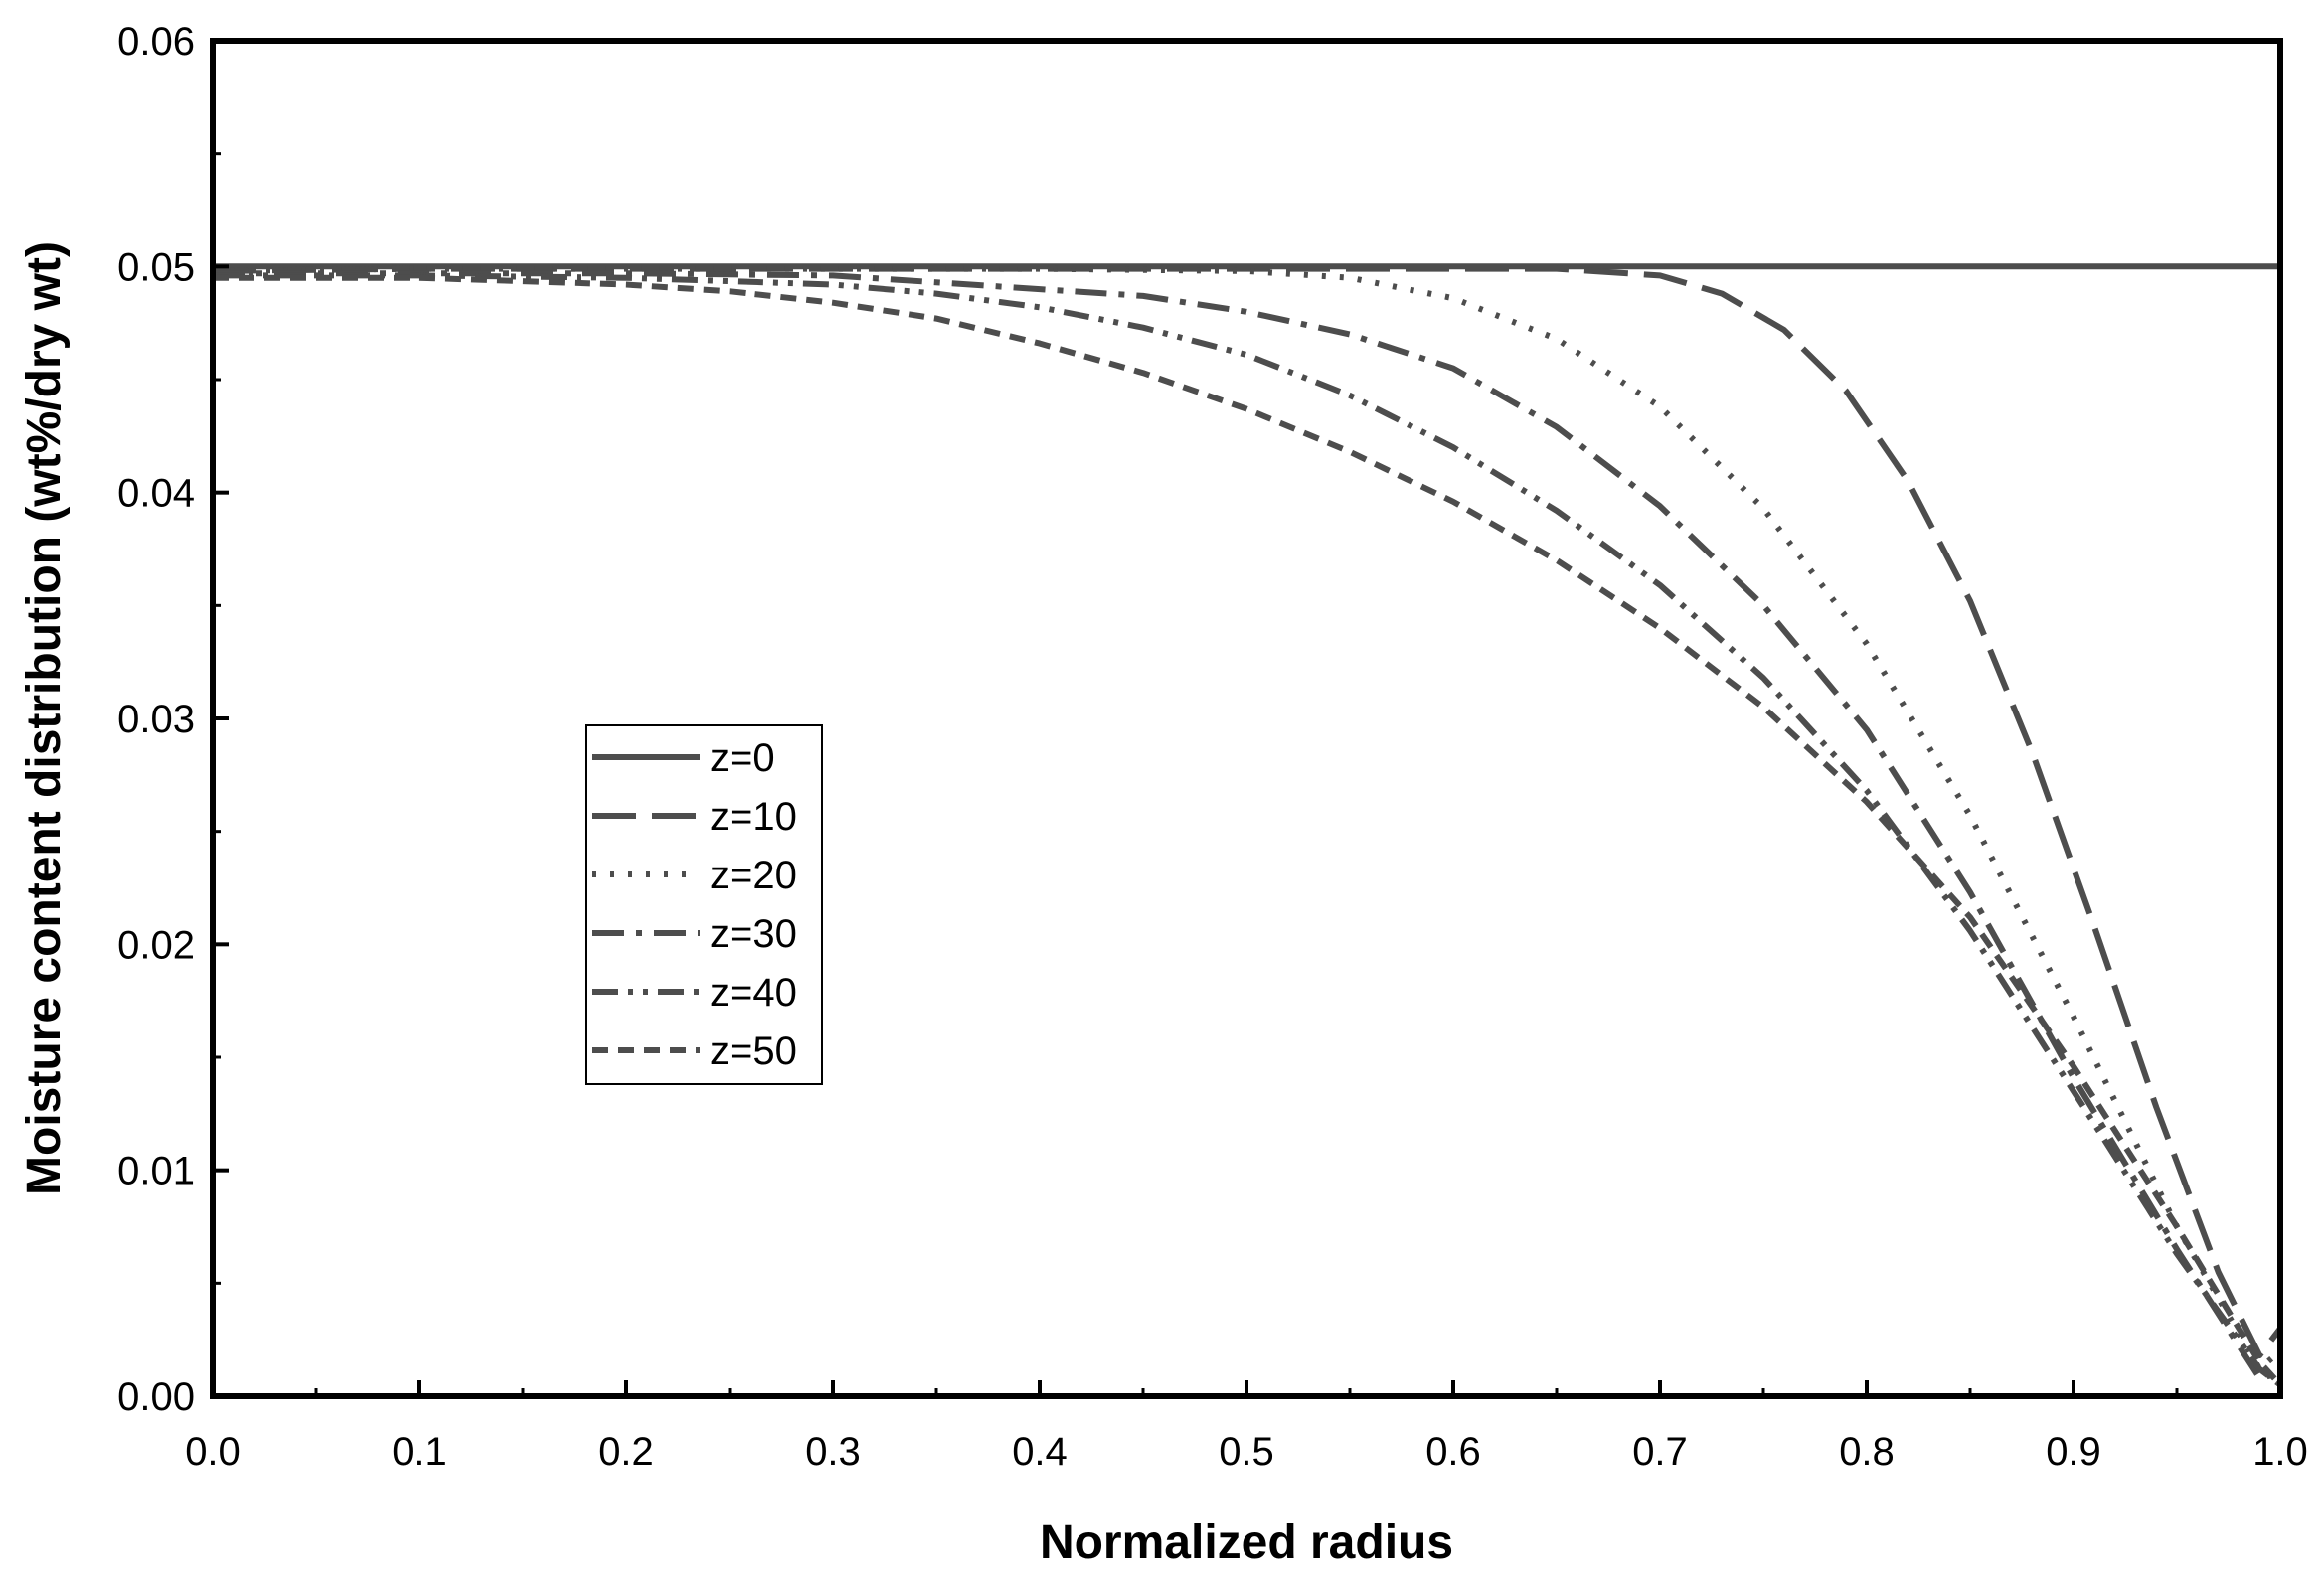  I want to click on legend-label: z=50, so click(753, 1051).